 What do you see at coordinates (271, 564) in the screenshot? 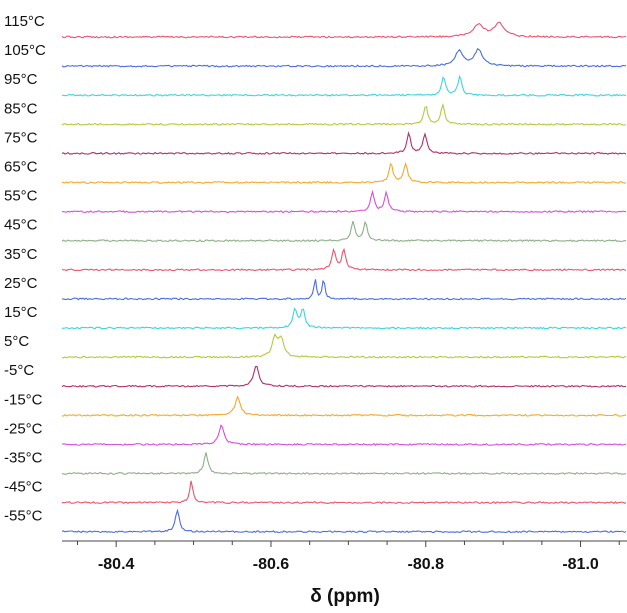
I see `x-tick-label: -80.6` at bounding box center [271, 564].